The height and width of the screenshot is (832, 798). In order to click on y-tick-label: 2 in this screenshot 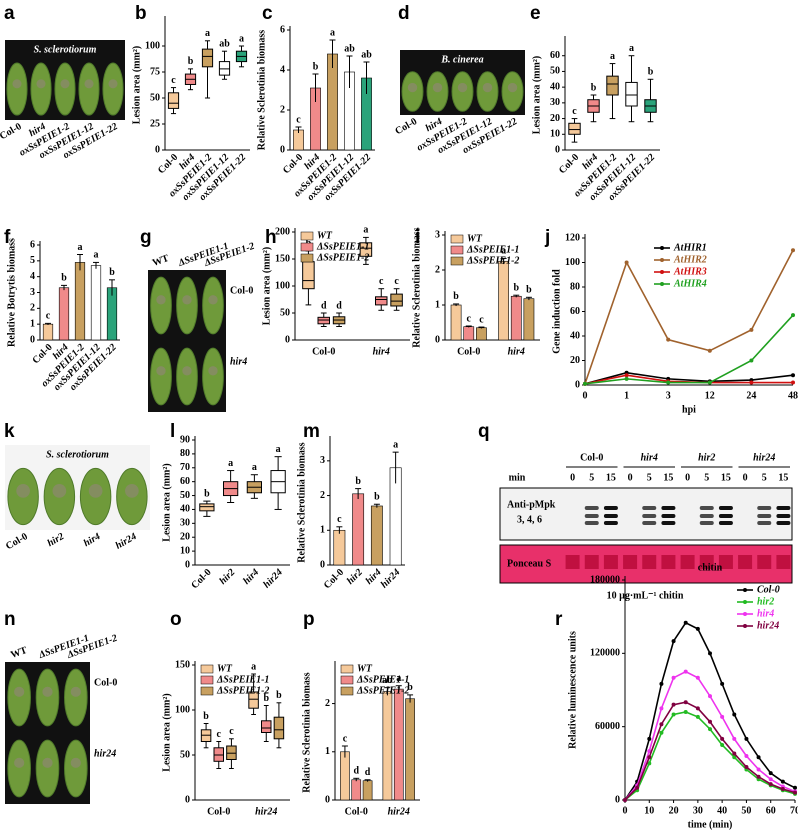, I will do `click(322, 495)`.